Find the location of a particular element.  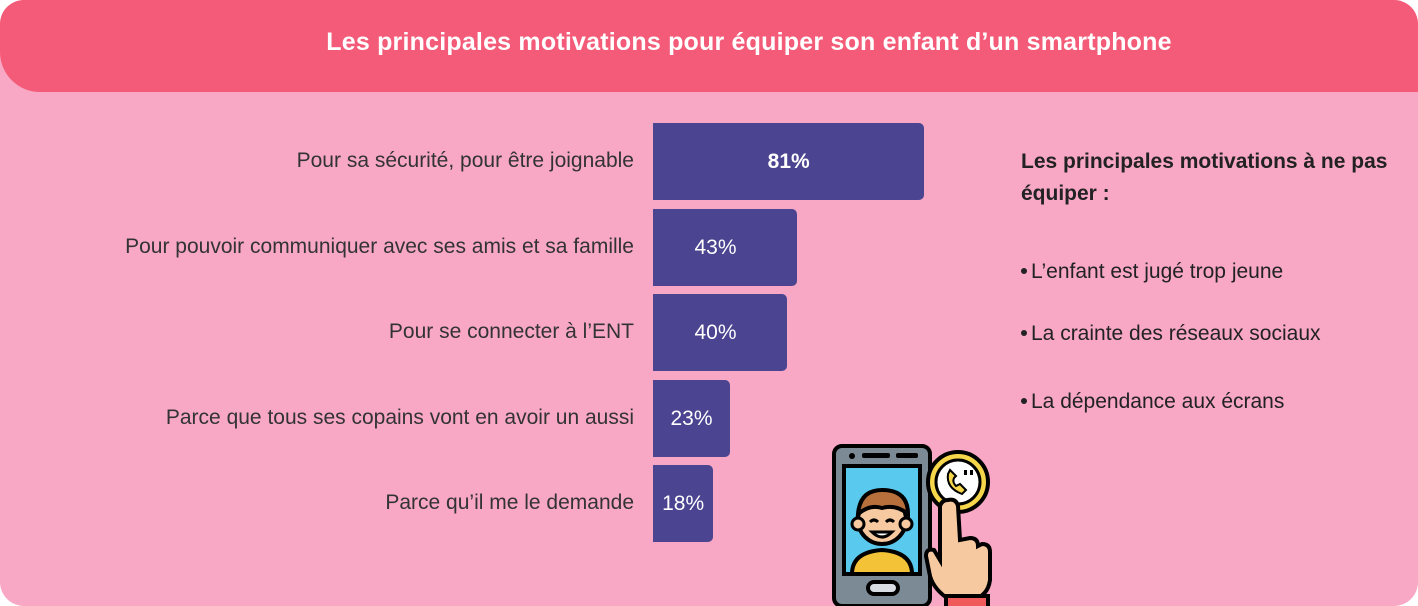

side-item: La dépendance aux écrans is located at coordinates (1152, 402).